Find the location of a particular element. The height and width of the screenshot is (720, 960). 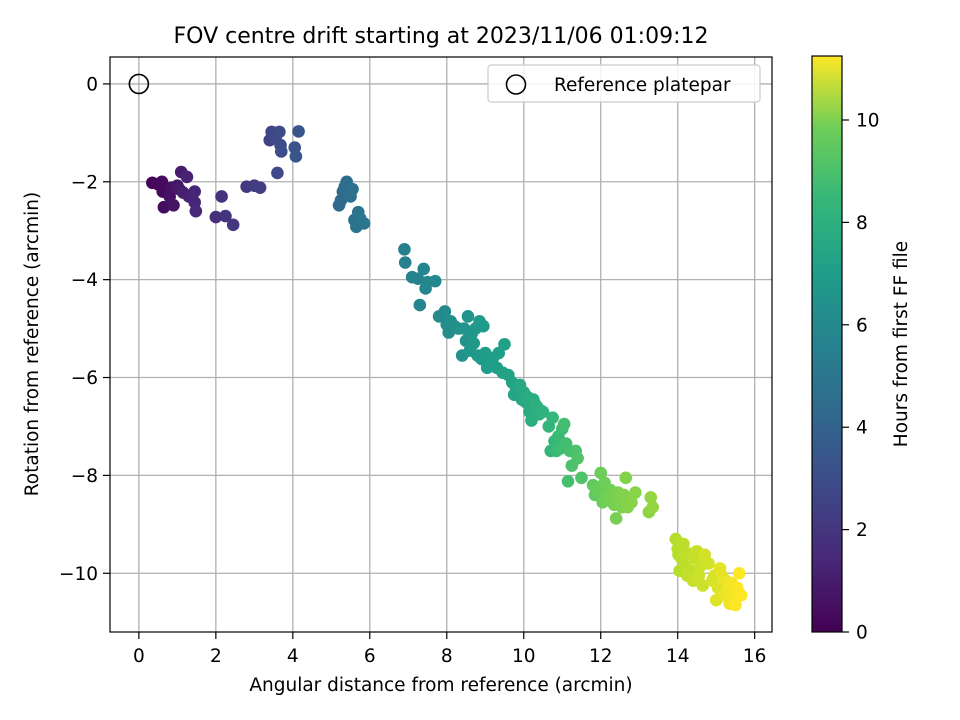

colorbar-ticks: 0 2 4 6 8 10 is located at coordinates (861, 377).